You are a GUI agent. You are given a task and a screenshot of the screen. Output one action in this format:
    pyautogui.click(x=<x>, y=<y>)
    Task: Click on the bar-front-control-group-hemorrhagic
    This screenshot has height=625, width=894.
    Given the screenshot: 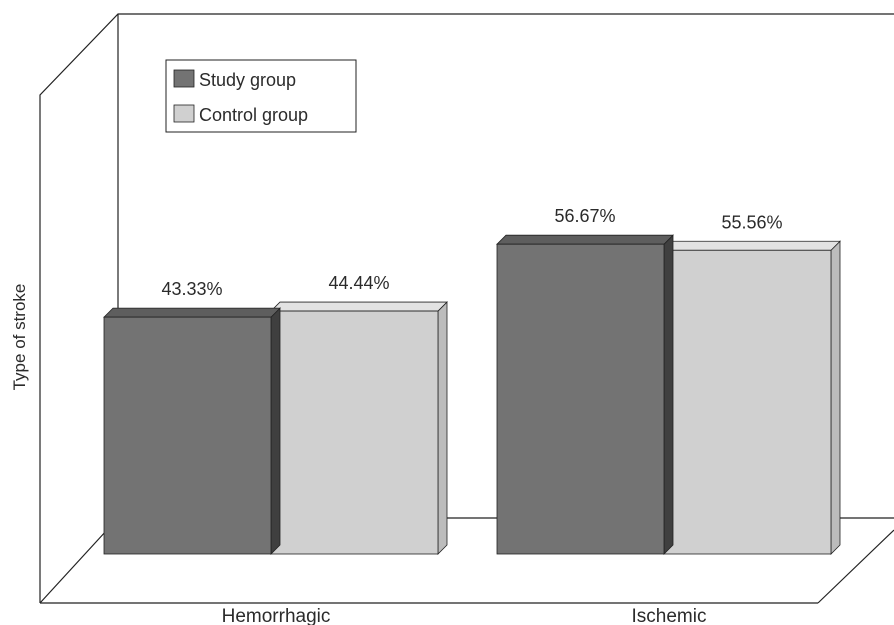 What is the action you would take?
    pyautogui.click(x=354, y=432)
    